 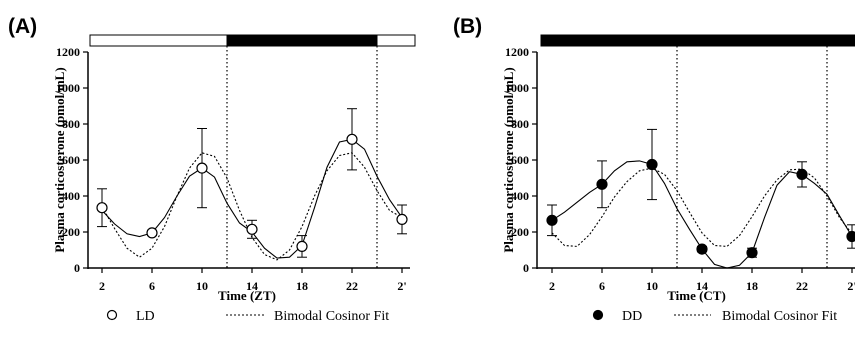 I want to click on trend-line, so click(x=252, y=198).